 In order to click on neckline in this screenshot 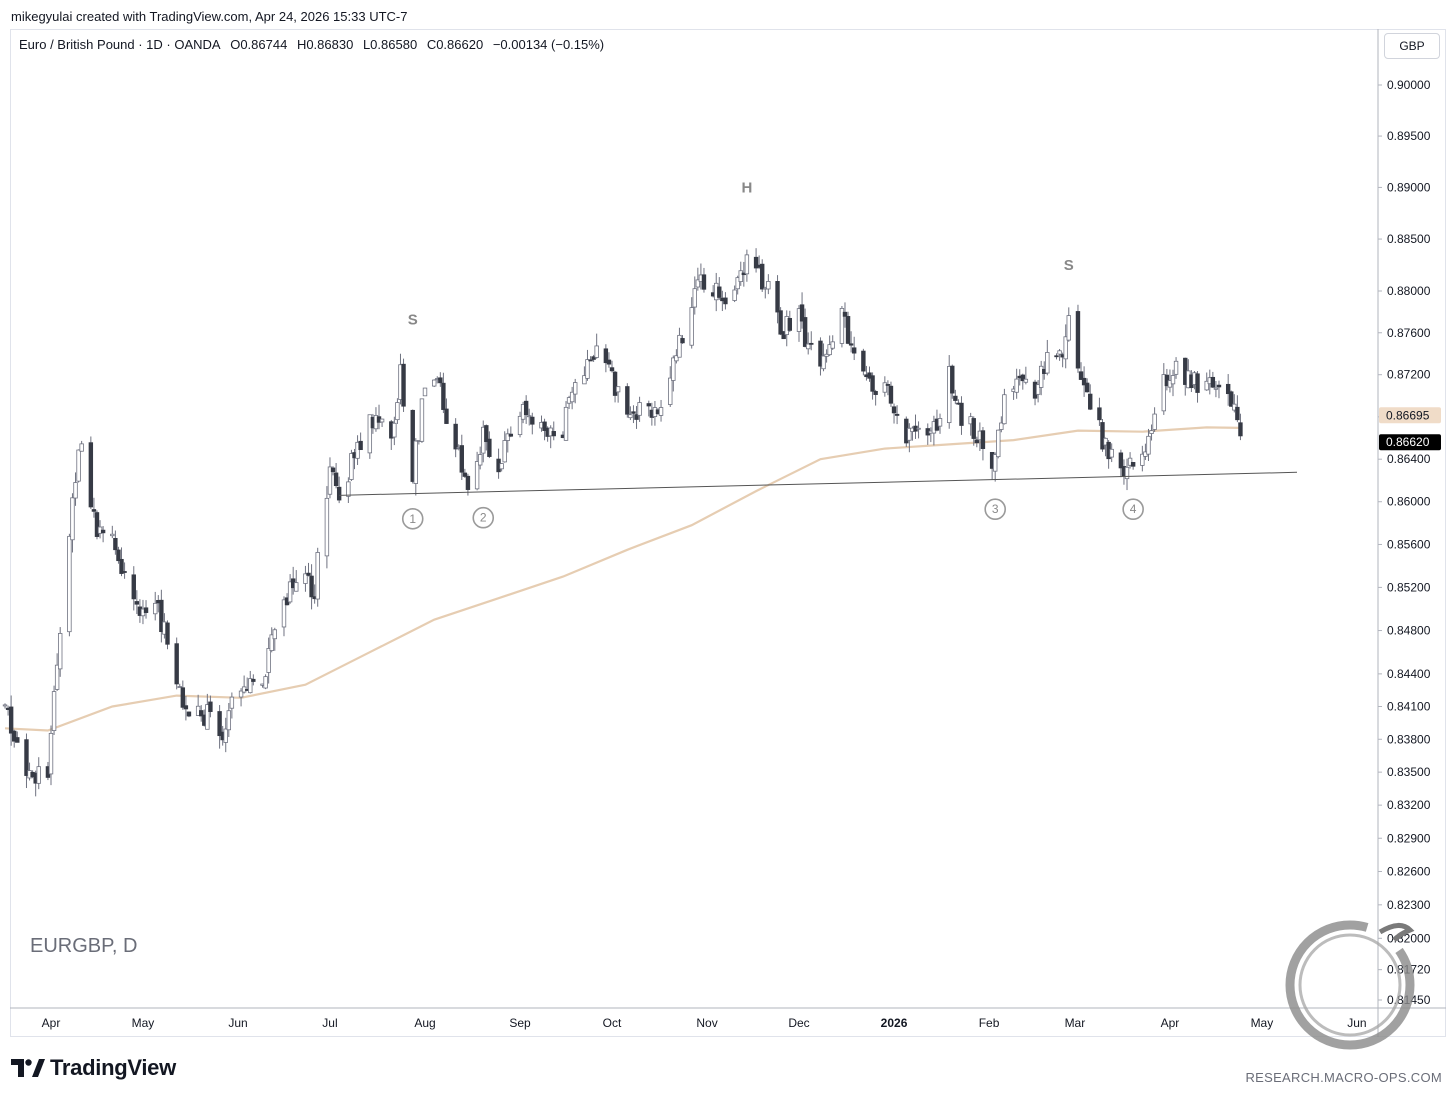, I will do `click(818, 483)`.